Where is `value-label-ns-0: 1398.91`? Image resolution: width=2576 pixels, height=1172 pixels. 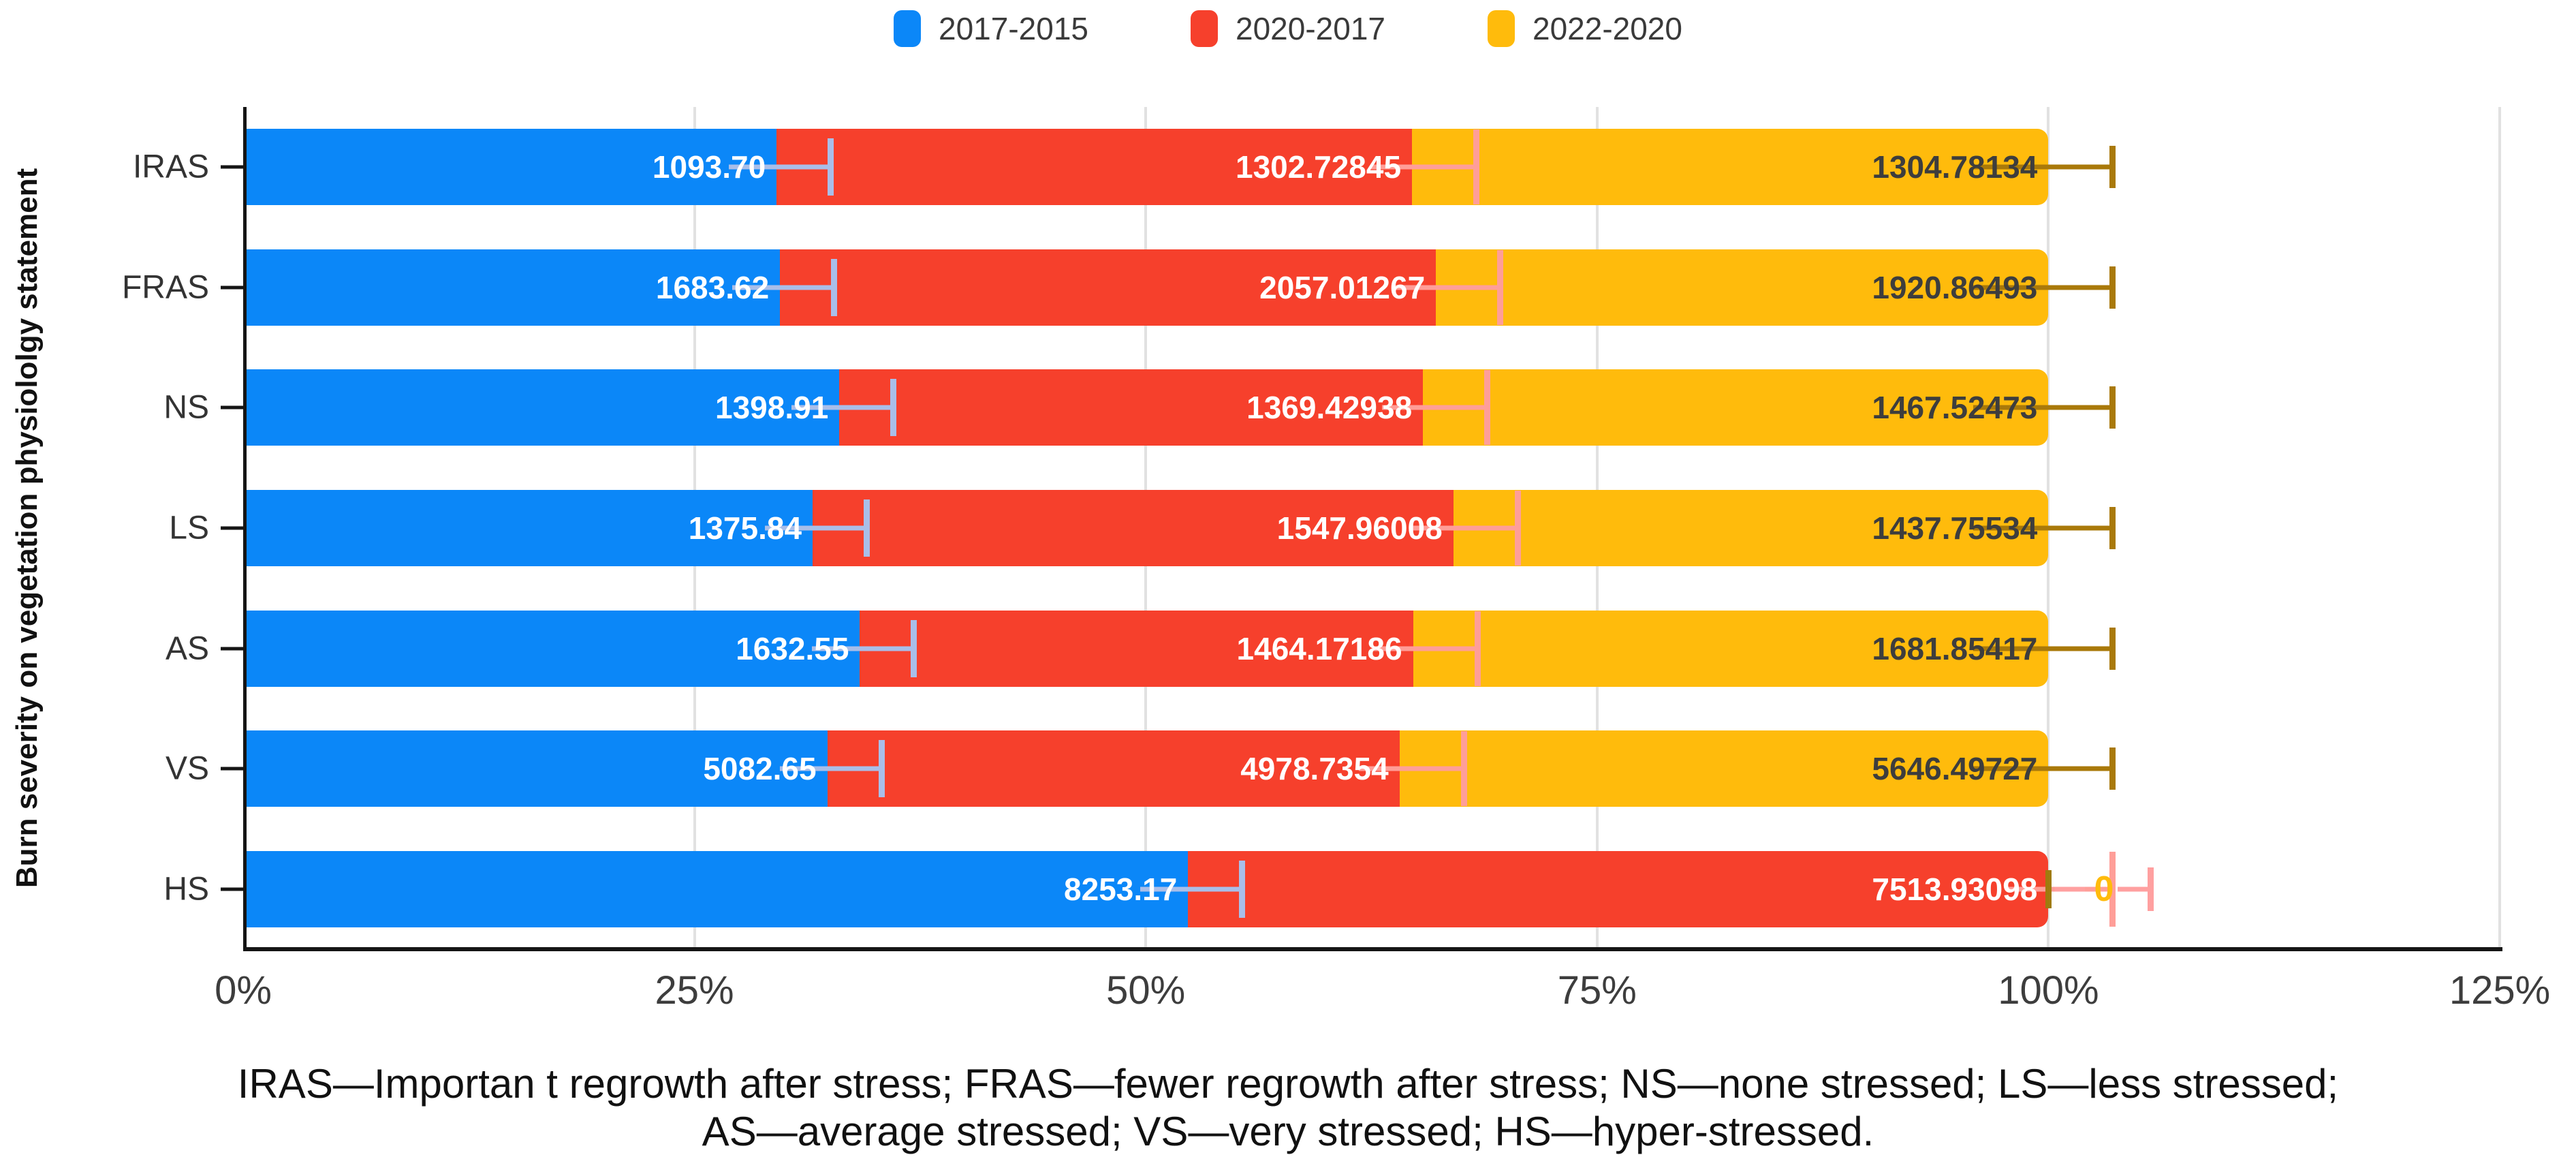 value-label-ns-0: 1398.91 is located at coordinates (772, 408).